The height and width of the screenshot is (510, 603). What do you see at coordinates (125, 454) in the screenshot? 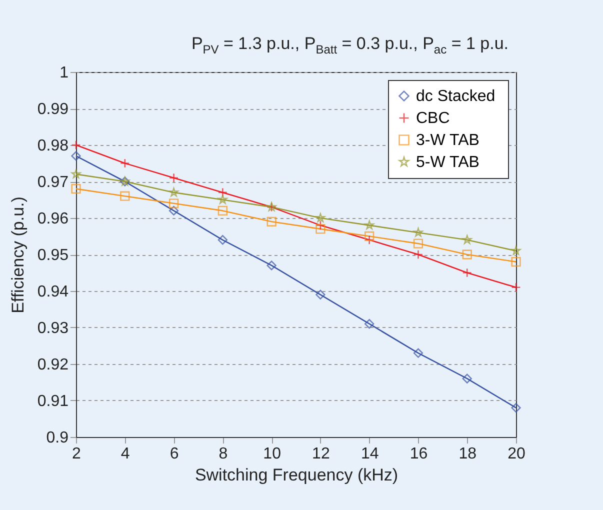
I see `x-tick-label: 4` at bounding box center [125, 454].